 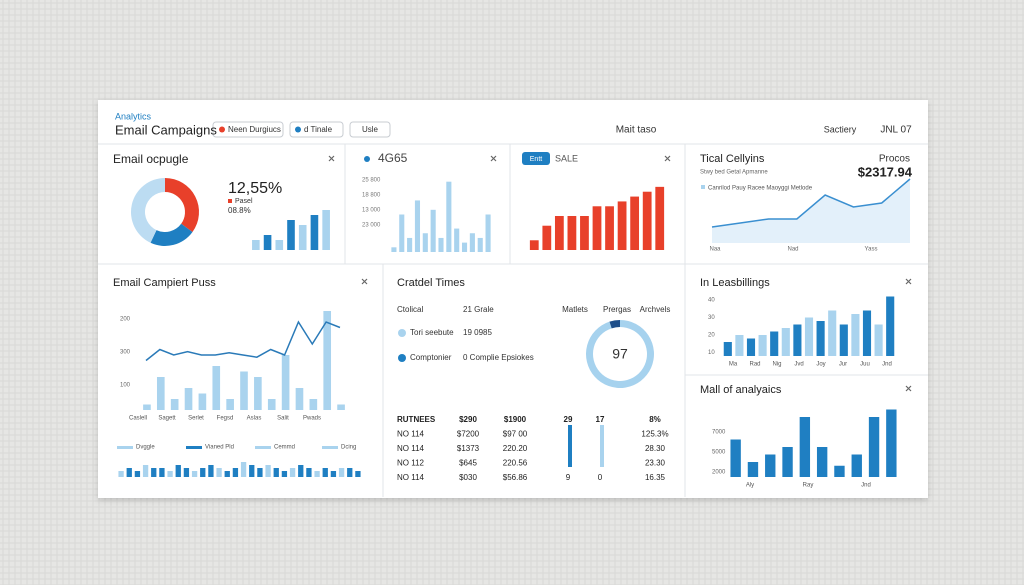 What do you see at coordinates (655, 419) in the screenshot?
I see `label: 8%` at bounding box center [655, 419].